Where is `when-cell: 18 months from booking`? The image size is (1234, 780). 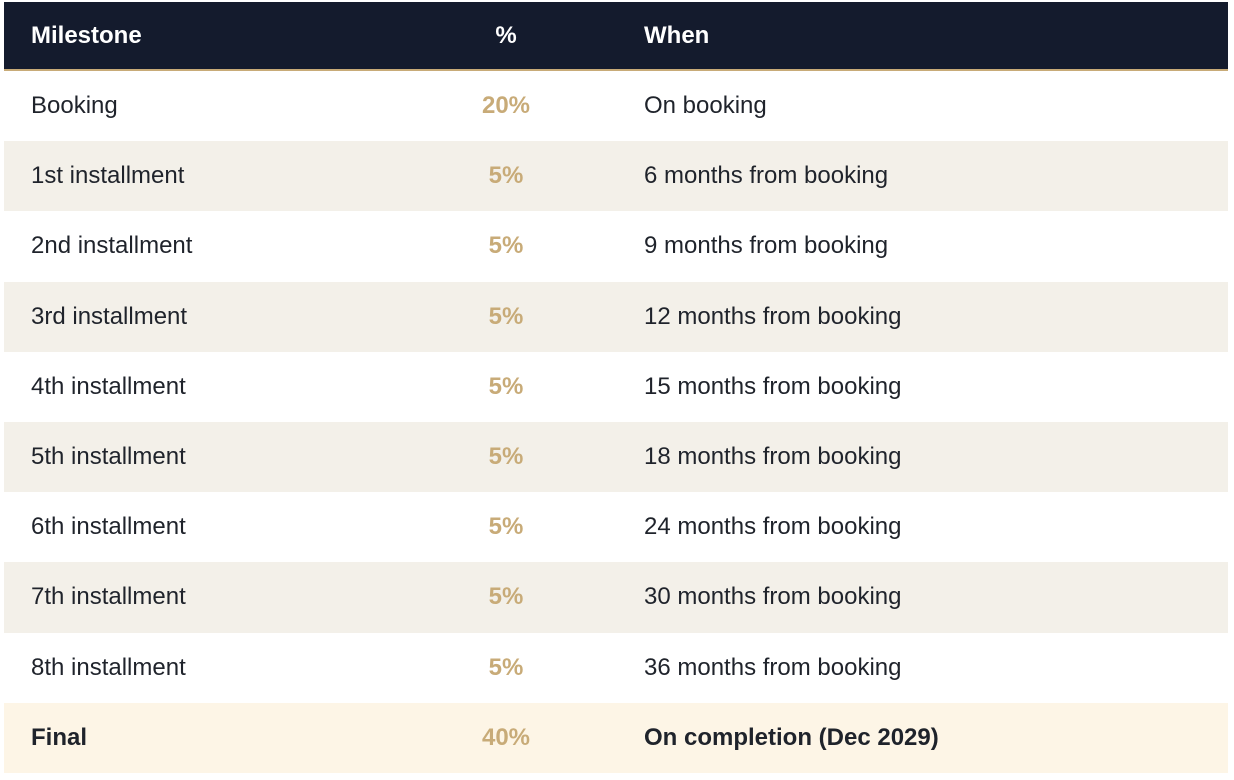
when-cell: 18 months from booking is located at coordinates (773, 457).